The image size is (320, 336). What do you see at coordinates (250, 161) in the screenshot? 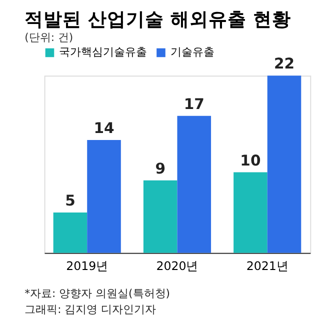
I see `data-label: 10` at bounding box center [250, 161].